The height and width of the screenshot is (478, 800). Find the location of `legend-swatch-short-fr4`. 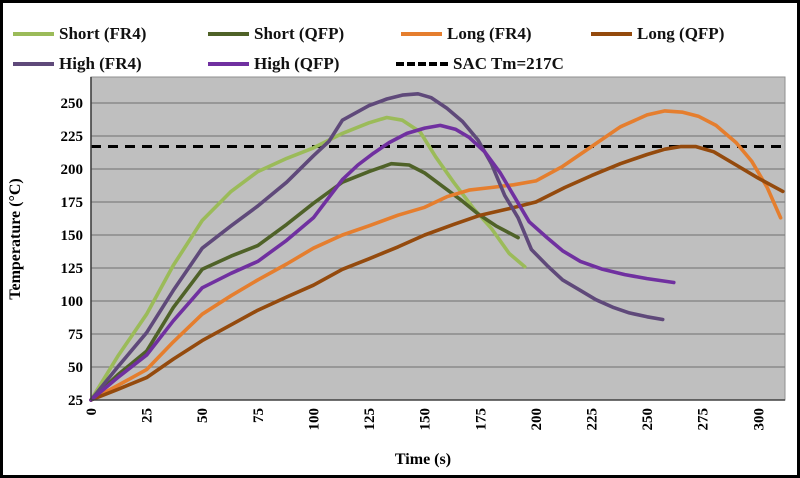

legend-swatch-short-fr4 is located at coordinates (33, 34).